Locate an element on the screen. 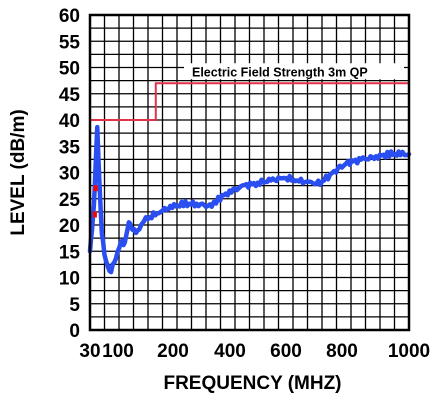  y-tick-label: 20 is located at coordinates (69, 226).